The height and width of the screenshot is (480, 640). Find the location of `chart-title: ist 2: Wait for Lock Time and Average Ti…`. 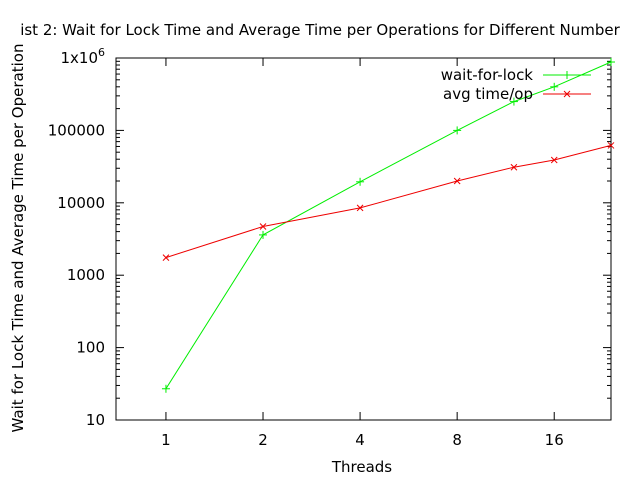

chart-title: ist 2: Wait for Lock Time and Average Ti… is located at coordinates (320, 30).